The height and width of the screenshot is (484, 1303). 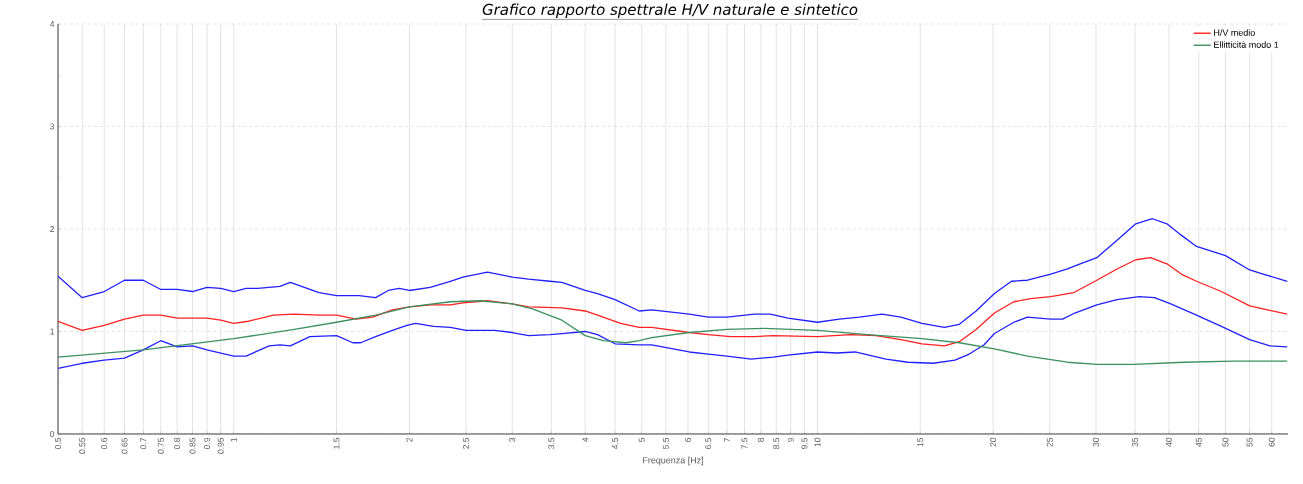 What do you see at coordinates (673, 461) in the screenshot?
I see `x-axis-title: Frequenza [Hz]` at bounding box center [673, 461].